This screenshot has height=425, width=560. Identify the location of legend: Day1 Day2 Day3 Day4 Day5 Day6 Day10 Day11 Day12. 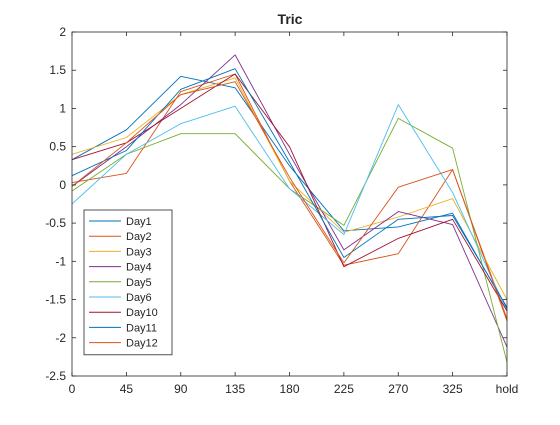
(128, 282).